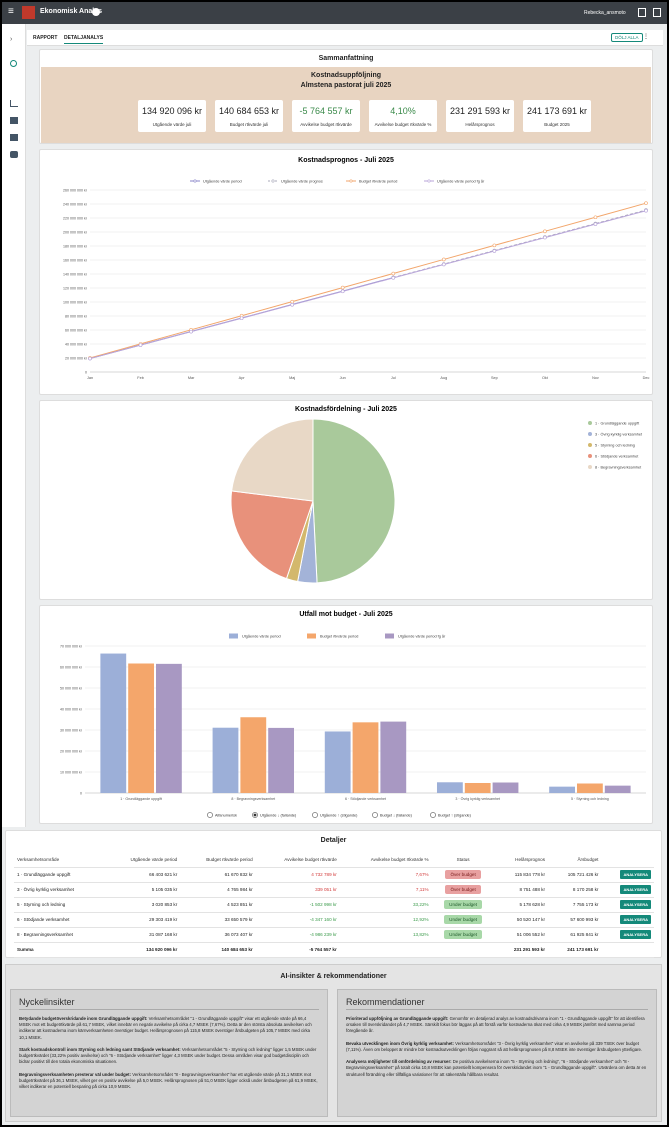 The image size is (669, 1127). I want to click on tab-active: DETALJANALYS, so click(84, 39).